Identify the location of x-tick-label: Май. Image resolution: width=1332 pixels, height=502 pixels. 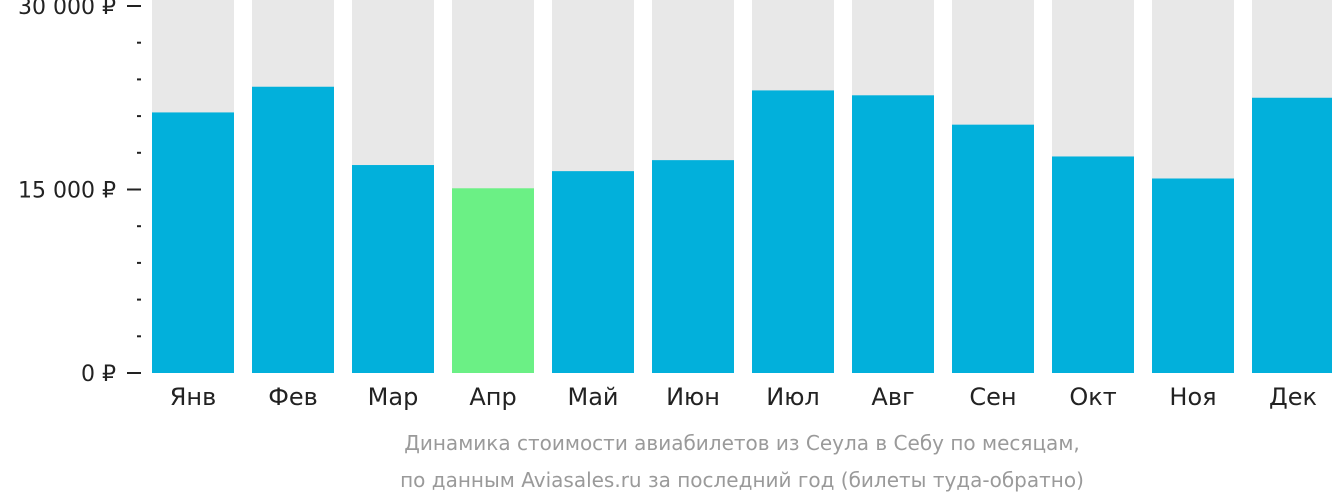
(592, 397).